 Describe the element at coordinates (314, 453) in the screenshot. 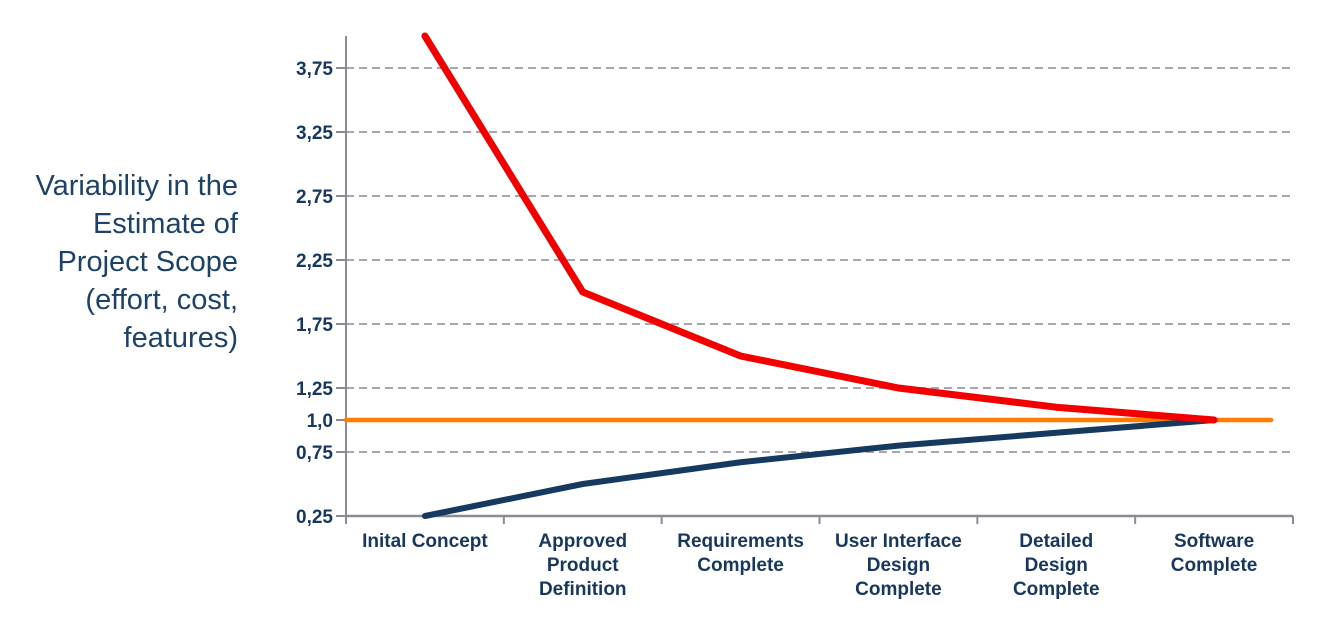

I see `y-tick-label: 0,75` at that location.